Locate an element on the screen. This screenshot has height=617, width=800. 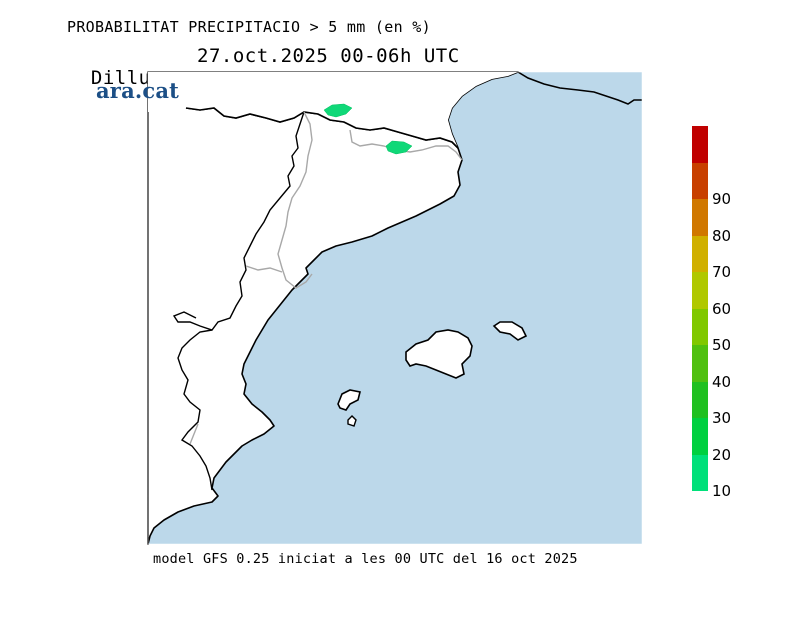
french-coast is located at coordinates (579, 88).